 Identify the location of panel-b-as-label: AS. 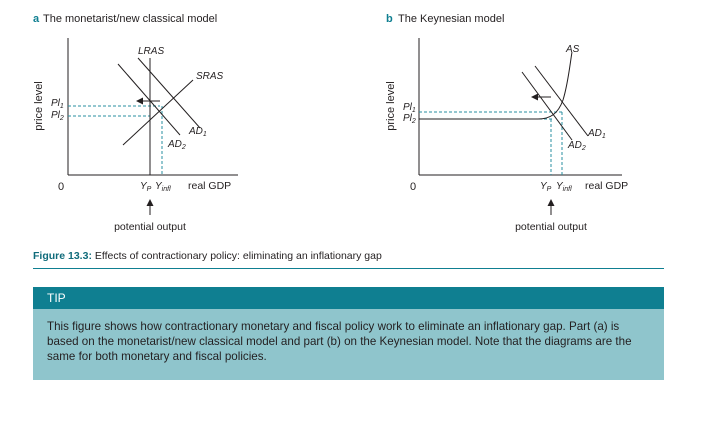
(572, 49).